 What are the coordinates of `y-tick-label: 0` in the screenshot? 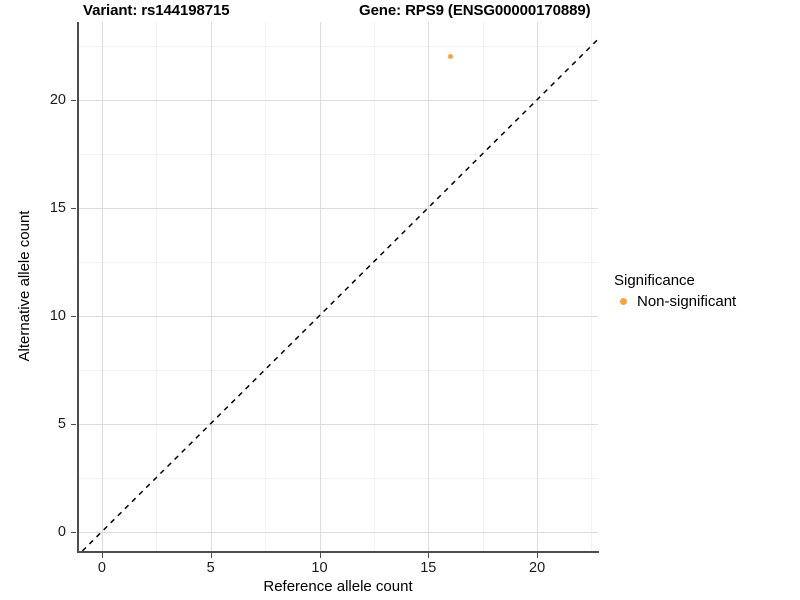 It's located at (61, 531).